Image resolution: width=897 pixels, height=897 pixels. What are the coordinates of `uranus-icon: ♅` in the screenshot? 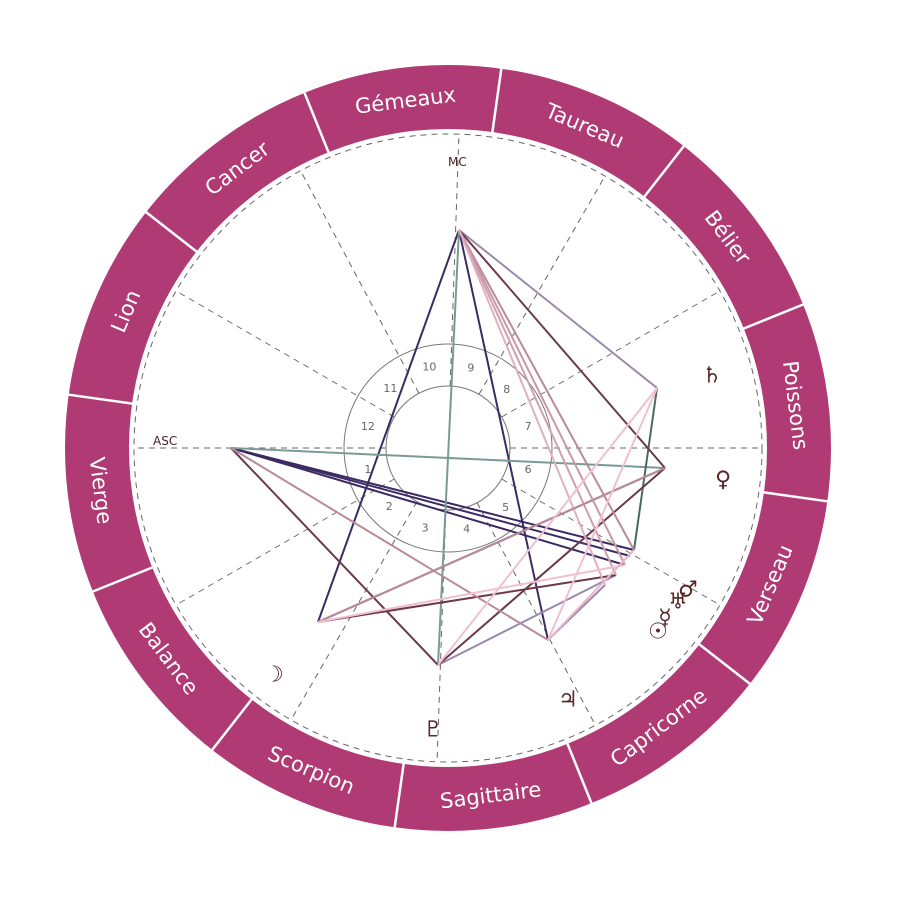 It's located at (678, 602).